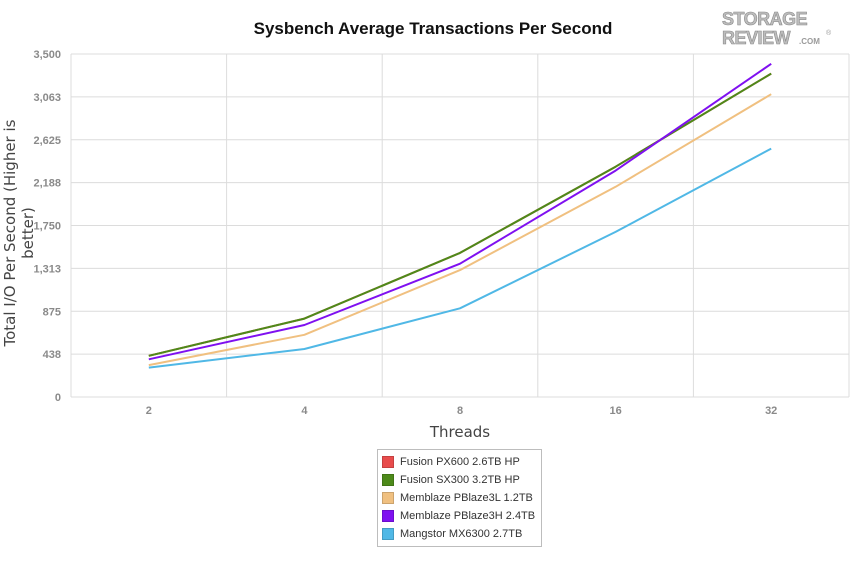  I want to click on legend-label: Fusion SX300 3.2TB HP, so click(460, 480).